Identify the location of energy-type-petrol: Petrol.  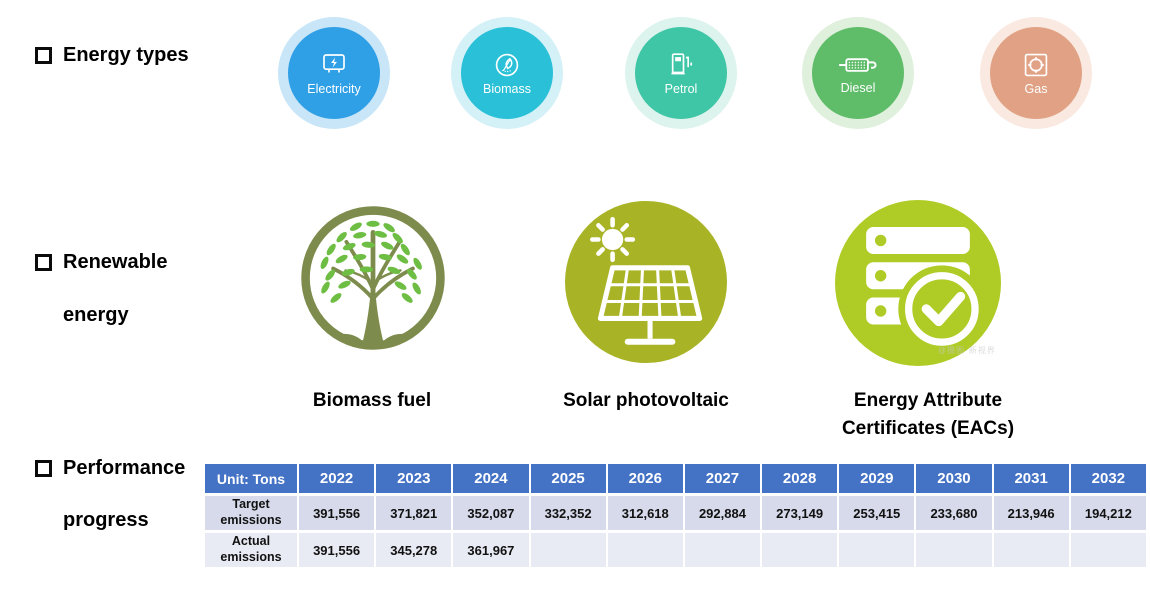
(681, 73).